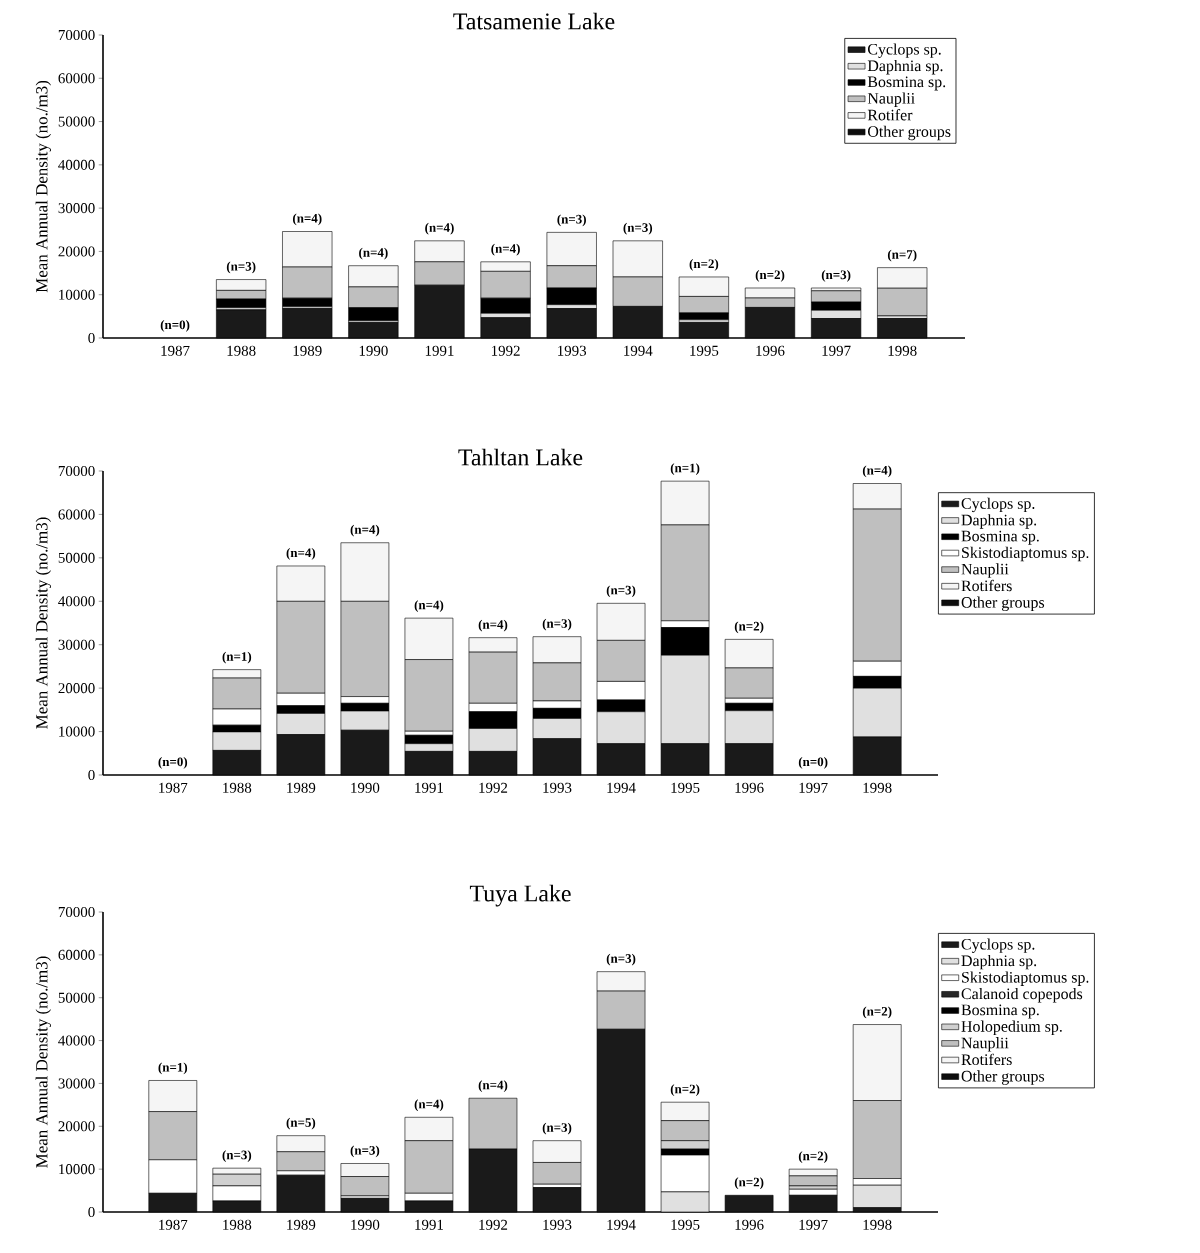  What do you see at coordinates (1025, 554) in the screenshot?
I see `legend-label: Skistodiaptomus sp.` at bounding box center [1025, 554].